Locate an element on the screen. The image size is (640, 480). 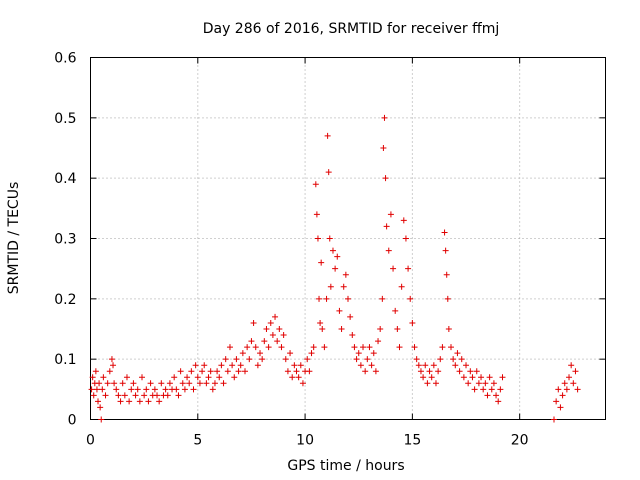
y-tick-label: 0.6 is located at coordinates (65, 59).